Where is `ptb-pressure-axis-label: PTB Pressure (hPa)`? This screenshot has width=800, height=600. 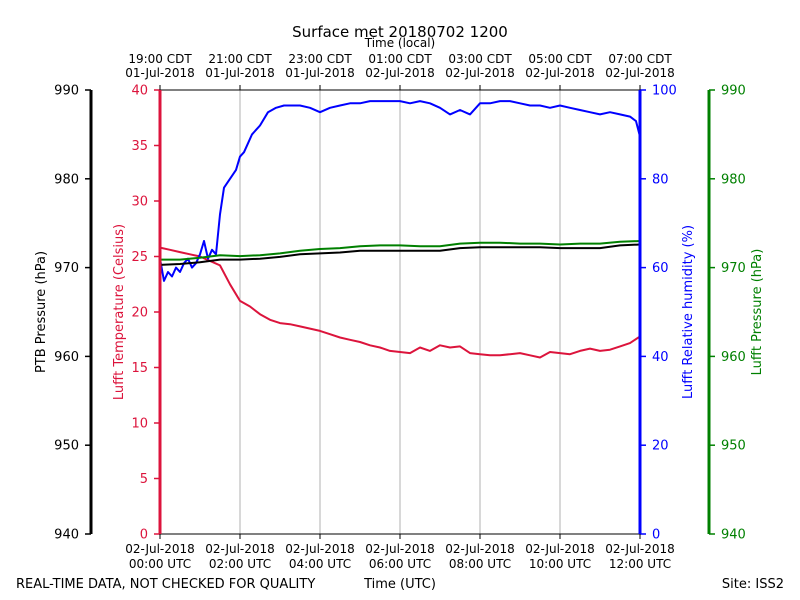
ptb-pressure-axis-label: PTB Pressure (hPa) is located at coordinates (41, 312).